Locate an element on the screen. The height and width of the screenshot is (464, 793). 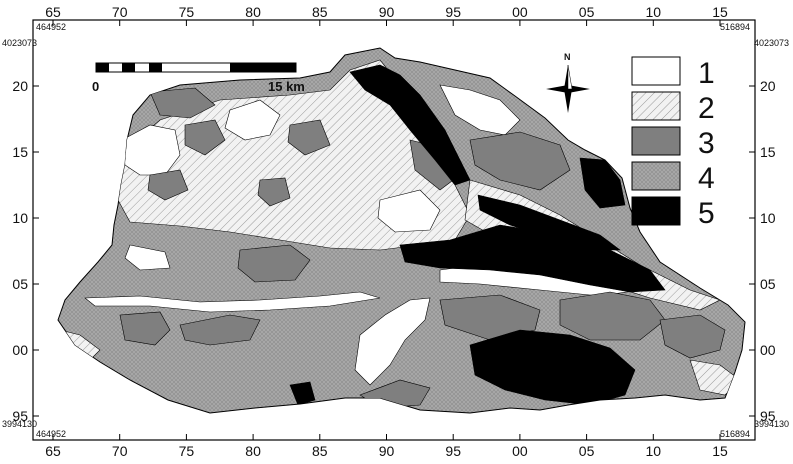
bottom-tick-label: 90 is located at coordinates (387, 451).